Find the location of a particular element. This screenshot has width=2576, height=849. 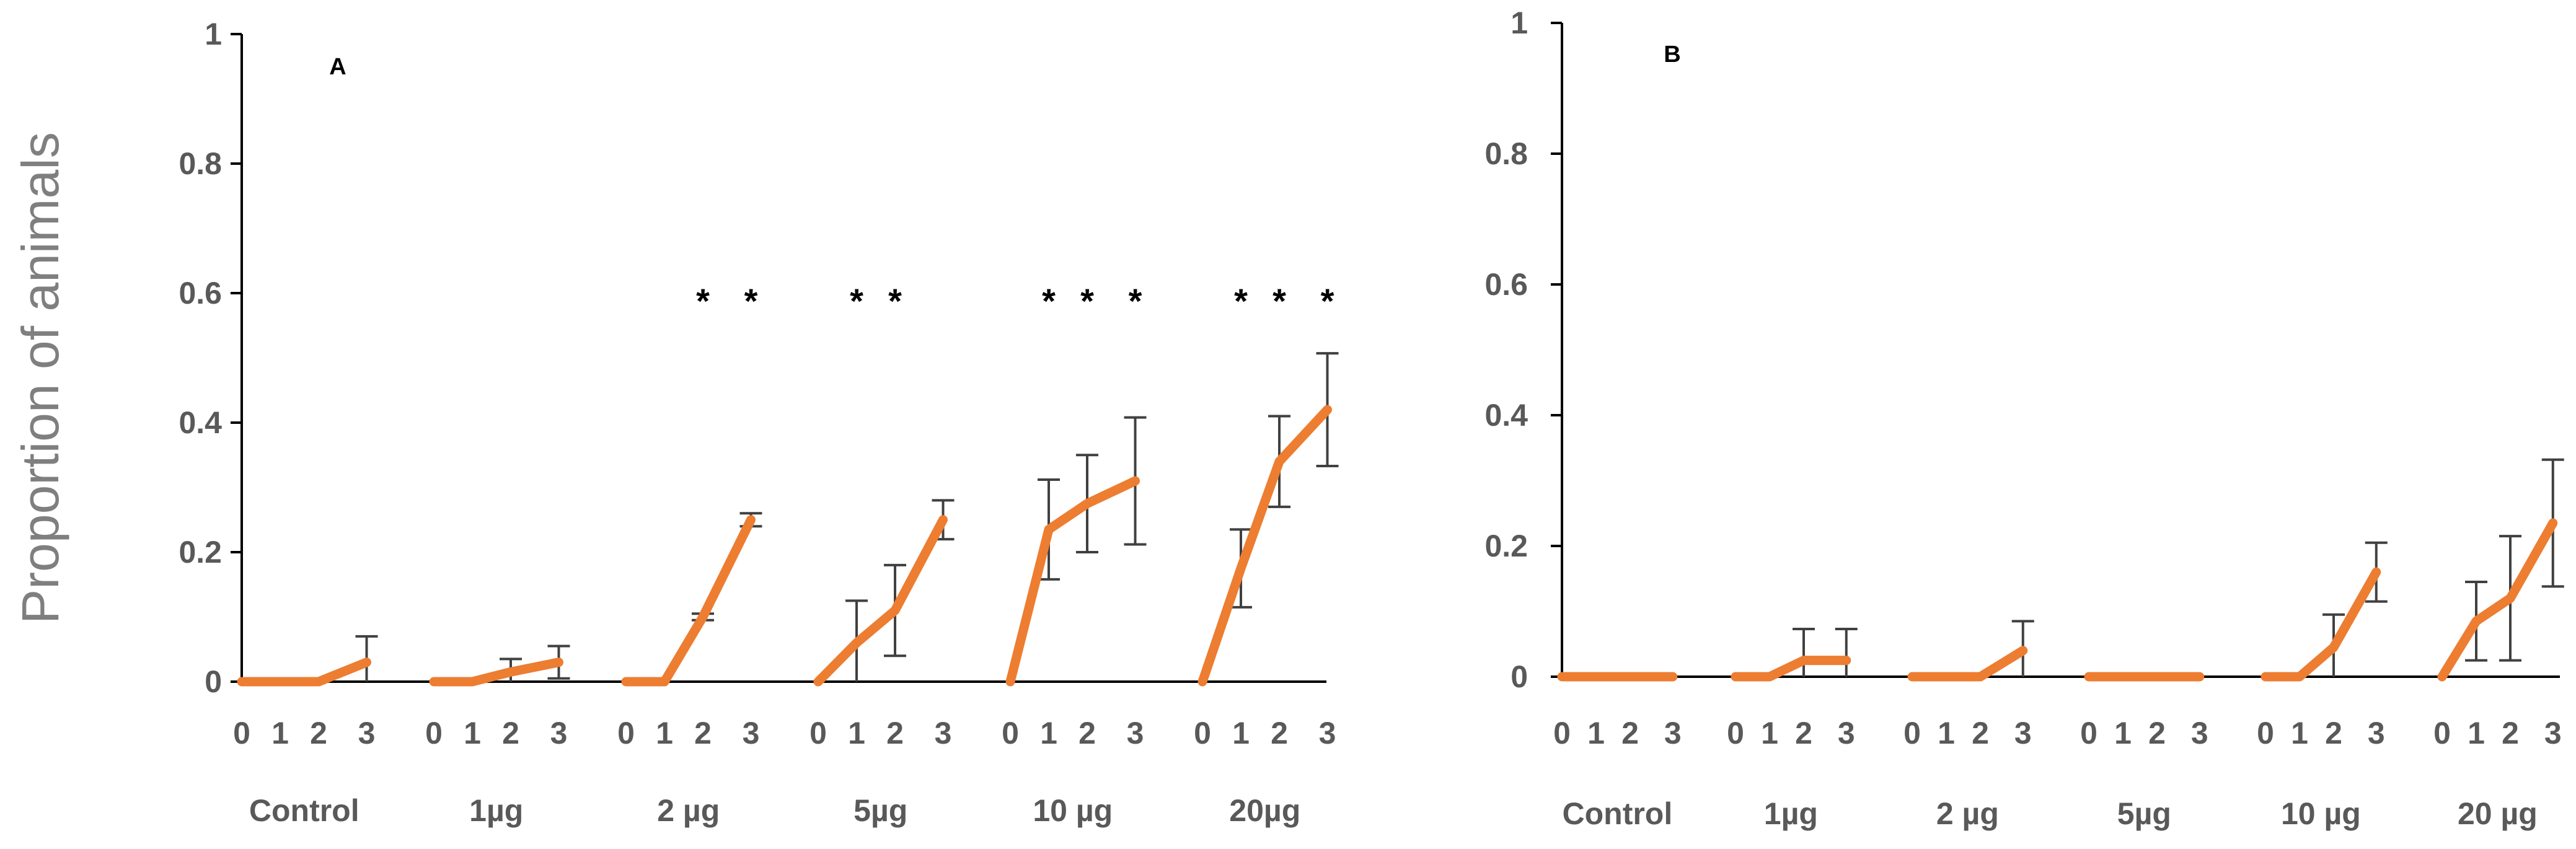

panel-b-group-1-x-tick-label: 2 is located at coordinates (1803, 733).